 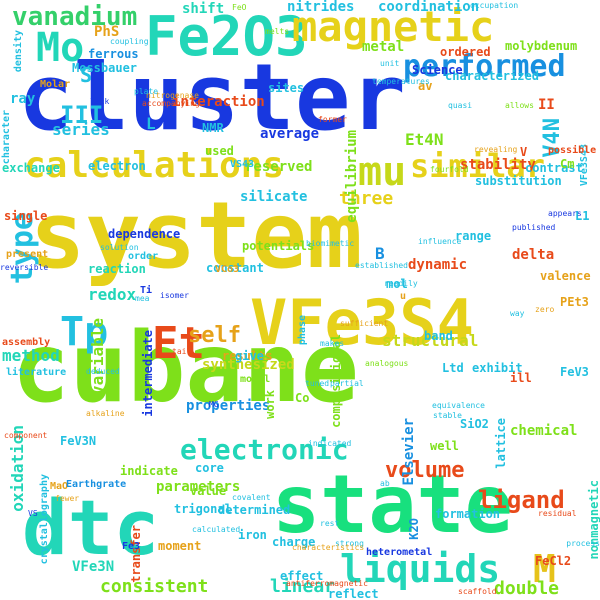 What do you see at coordinates (392, 504) in the screenshot?
I see `word-state: state` at bounding box center [392, 504].